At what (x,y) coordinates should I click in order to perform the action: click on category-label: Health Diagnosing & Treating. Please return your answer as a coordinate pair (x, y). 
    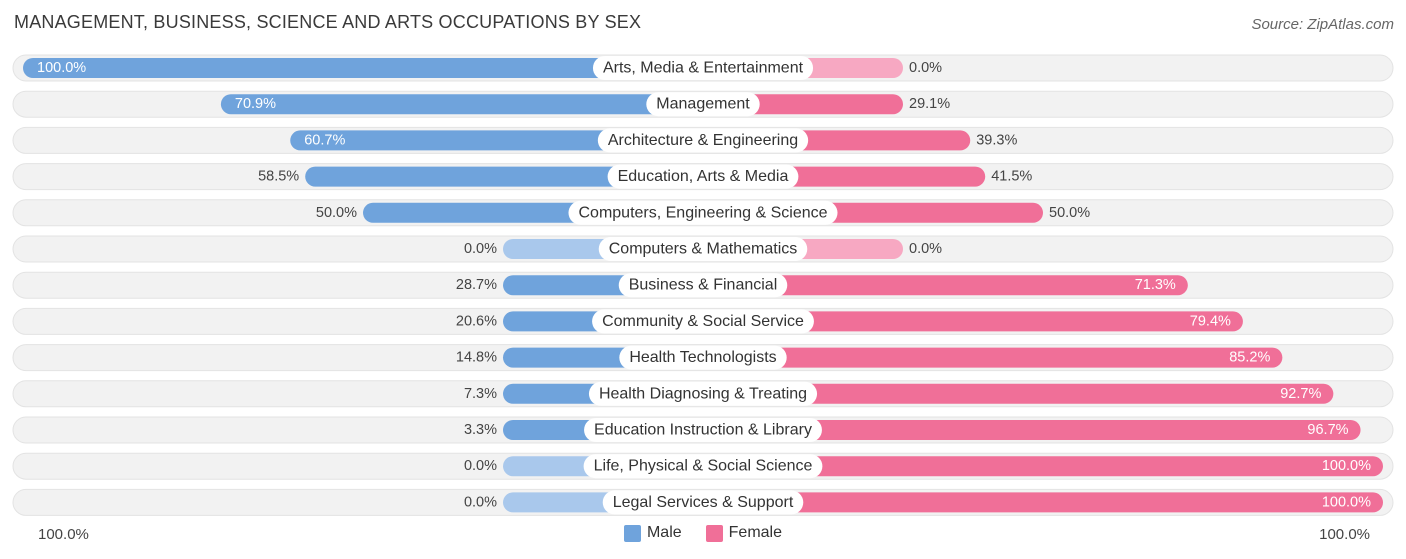
    Looking at the image, I should click on (703, 393).